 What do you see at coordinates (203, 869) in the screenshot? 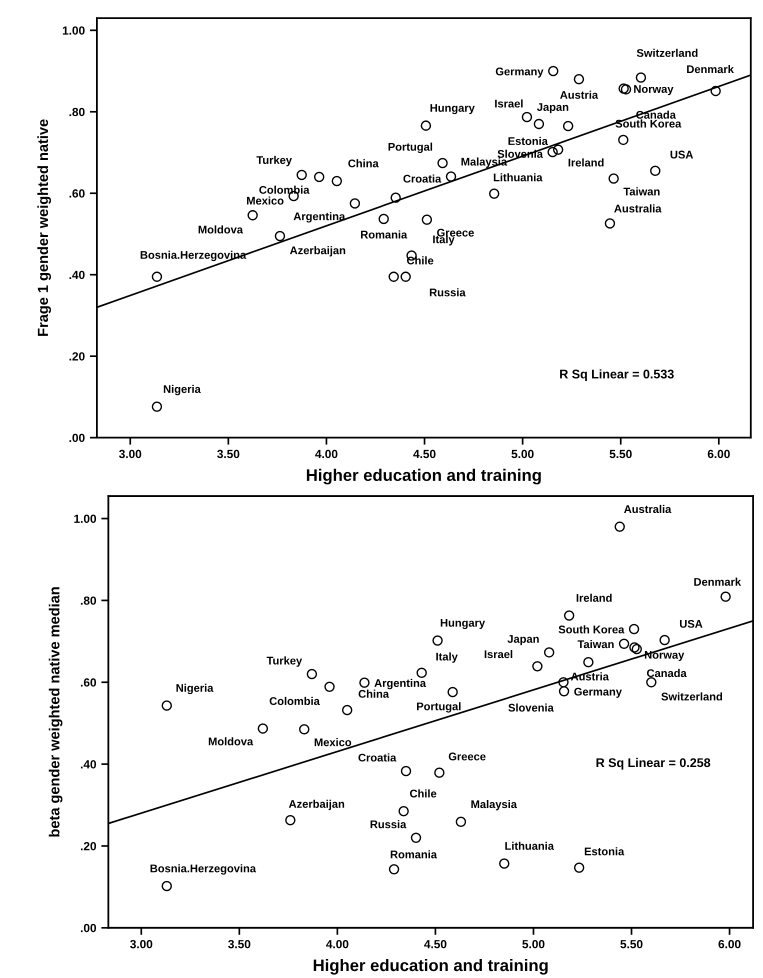
I see `annotation: Bosnia.Herzegovina` at bounding box center [203, 869].